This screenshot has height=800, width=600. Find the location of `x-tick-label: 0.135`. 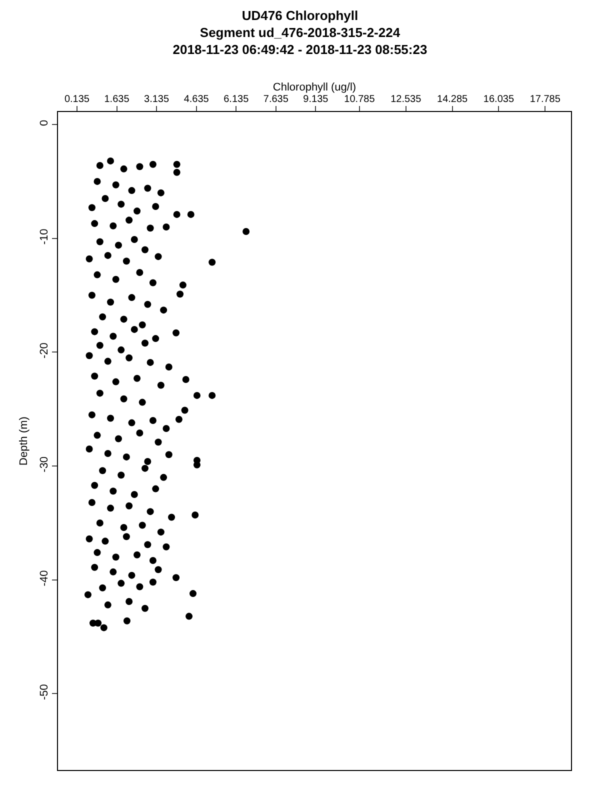

x-tick-label: 0.135 is located at coordinates (77, 99).